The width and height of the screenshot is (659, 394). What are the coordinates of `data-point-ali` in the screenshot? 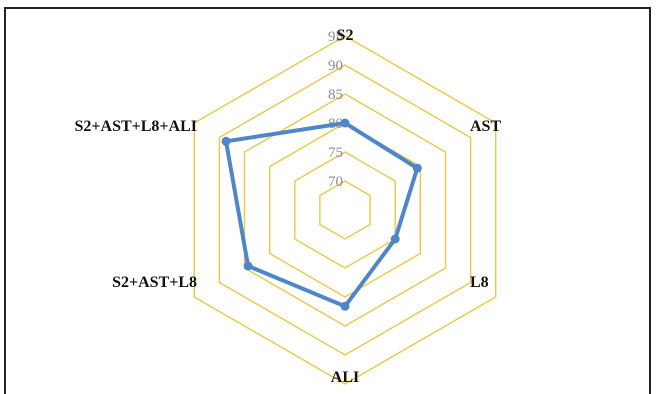 It's located at (345, 306).